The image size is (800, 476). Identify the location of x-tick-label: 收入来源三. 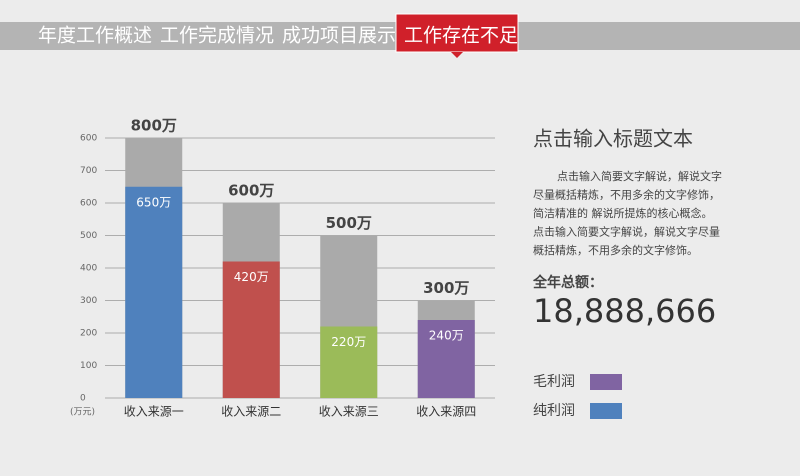
(349, 412).